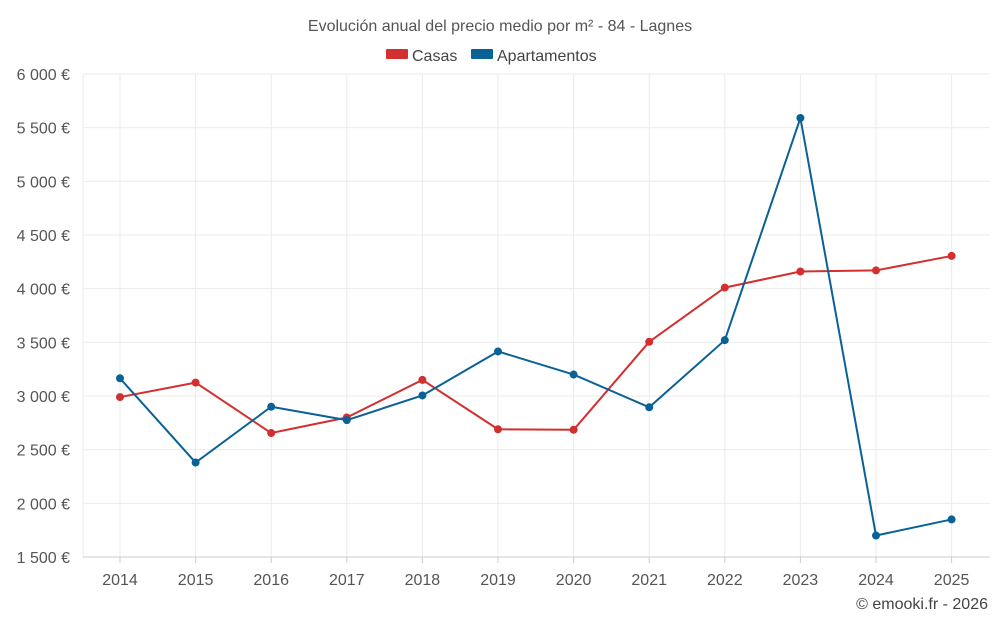  What do you see at coordinates (498, 580) in the screenshot?
I see `x-tick-label: 2019` at bounding box center [498, 580].